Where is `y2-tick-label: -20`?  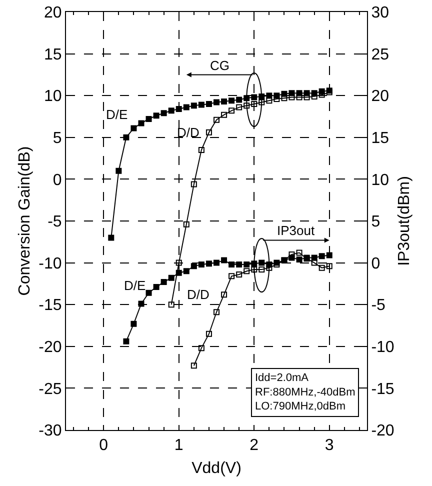 y2-tick-label: -20 is located at coordinates (382, 431).